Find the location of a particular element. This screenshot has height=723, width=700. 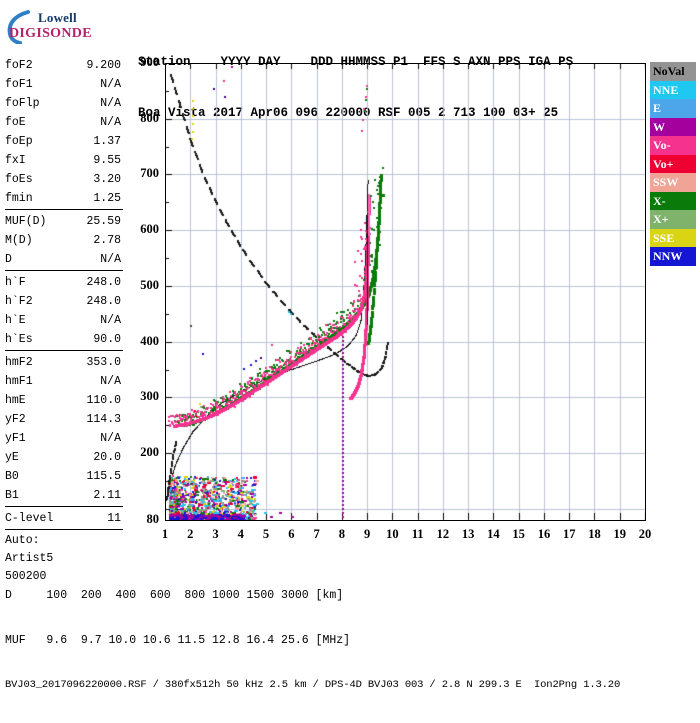

parameter-value: 115.5 is located at coordinates (103, 476).